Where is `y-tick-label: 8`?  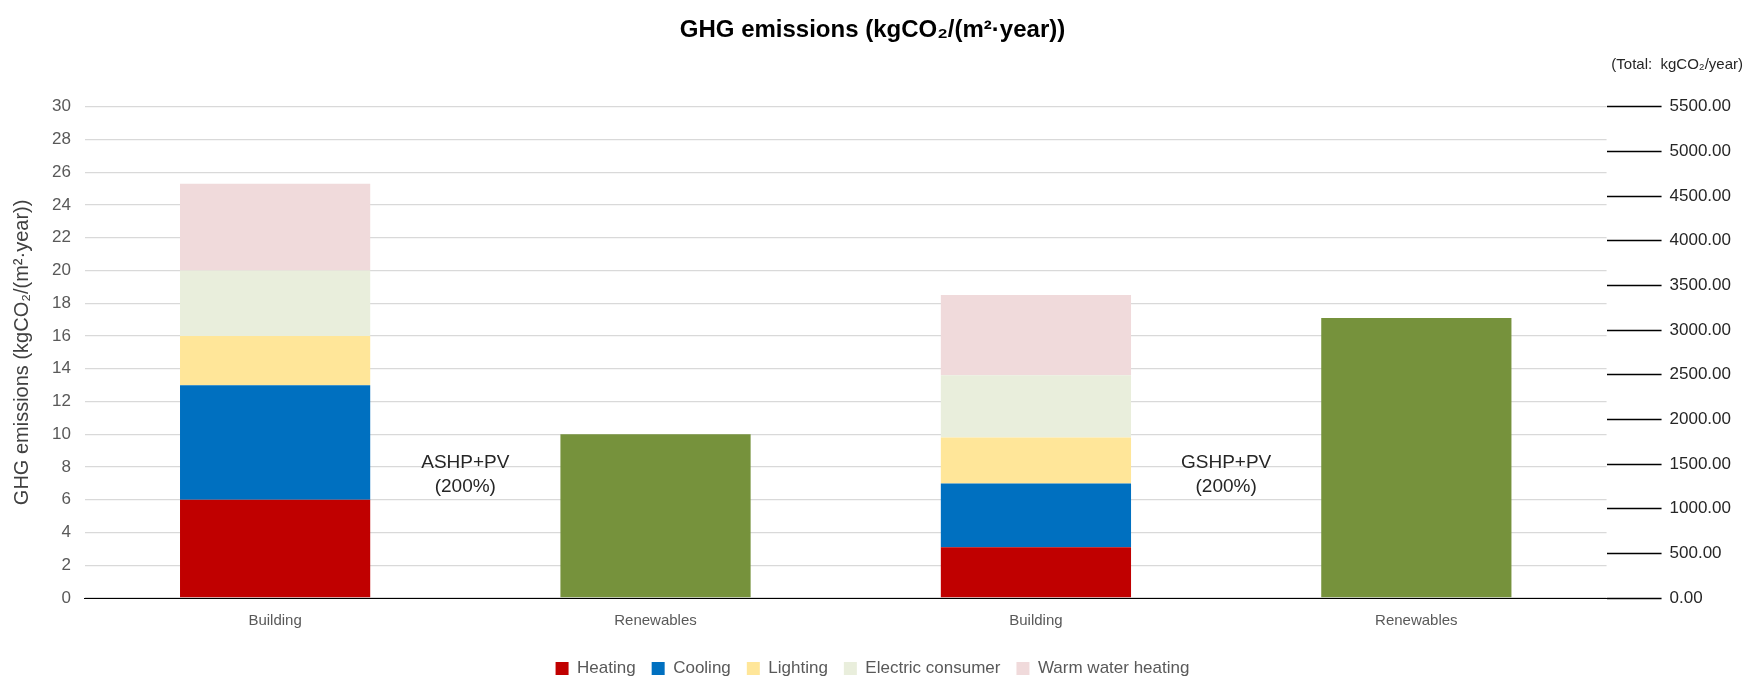 y-tick-label: 8 is located at coordinates (66, 466).